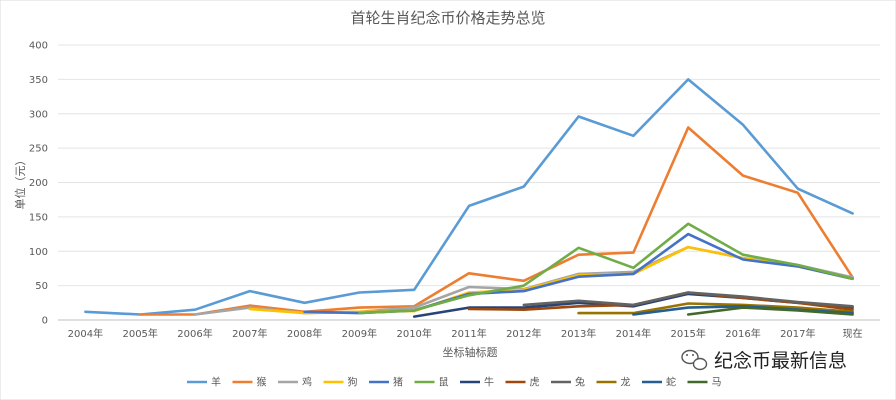 The image size is (896, 400). I want to click on y-tick-label: 400, so click(38, 46).